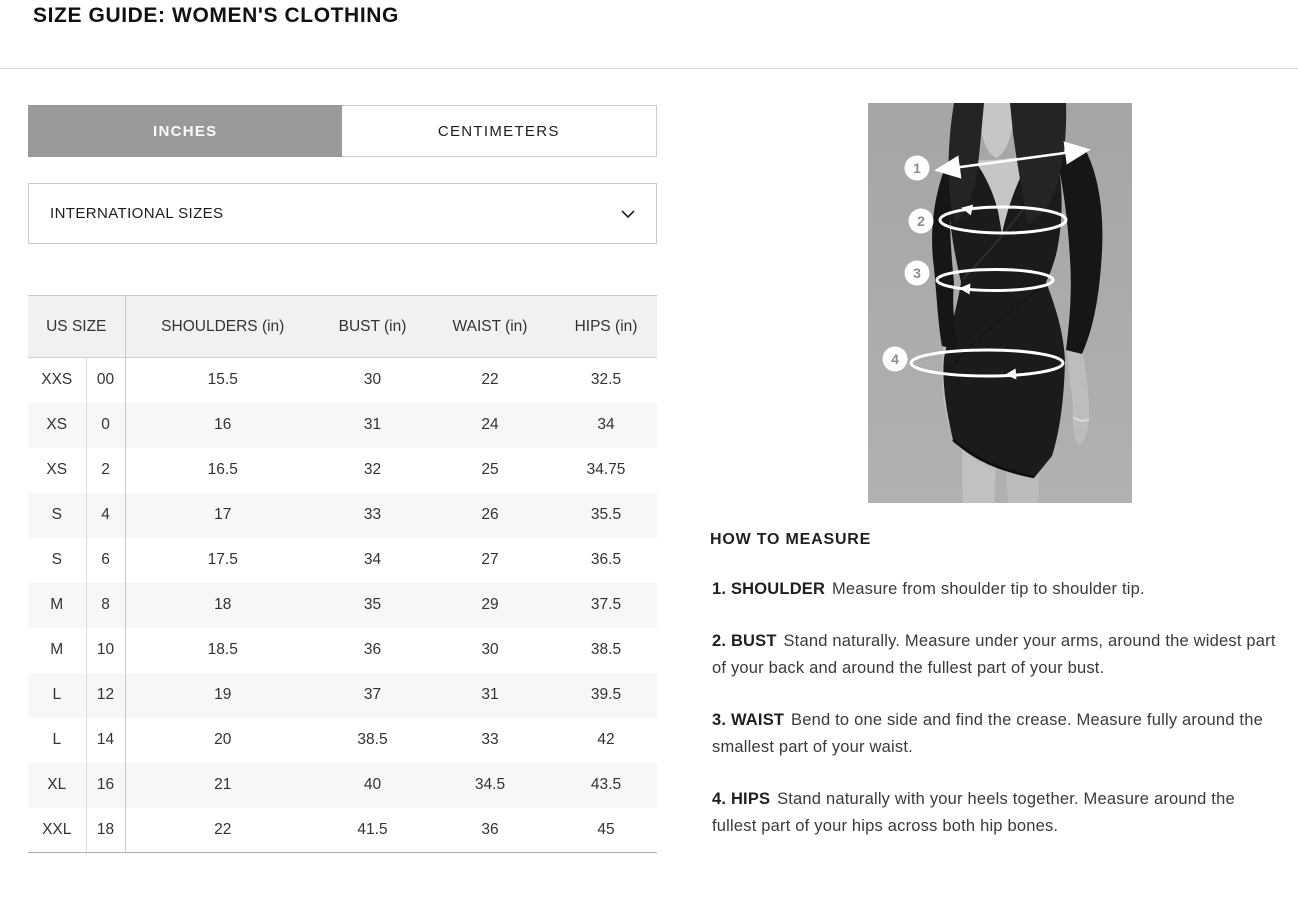 Image resolution: width=1298 pixels, height=908 pixels. I want to click on unit-tabs: INCHES CENTIMETERS, so click(342, 131).